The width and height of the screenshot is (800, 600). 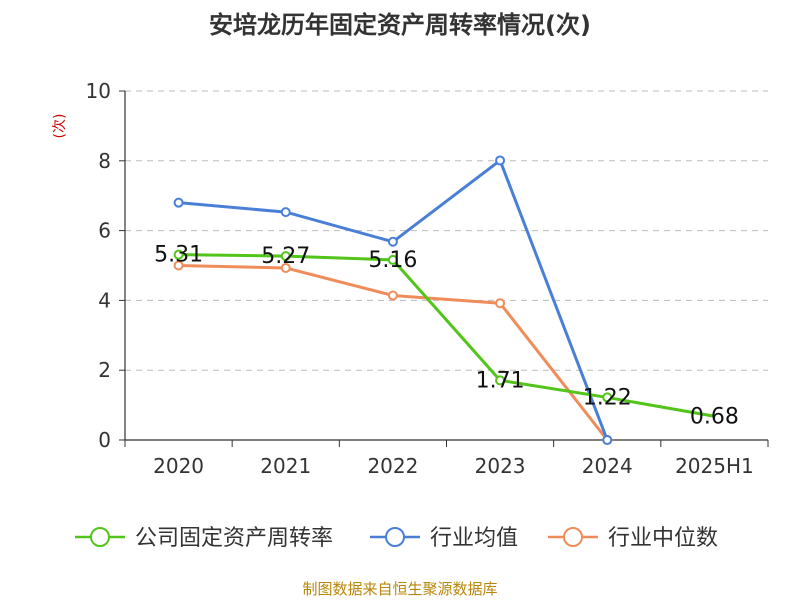 I want to click on y-tick-label: 8, so click(x=104, y=161).